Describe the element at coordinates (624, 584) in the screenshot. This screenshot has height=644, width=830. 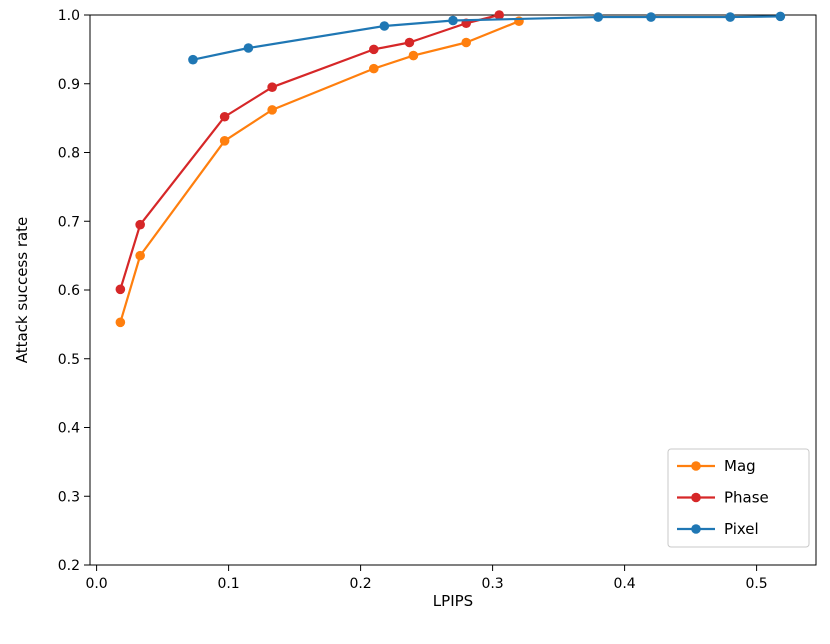
I see `x-axis-tick-label: 0.4` at that location.